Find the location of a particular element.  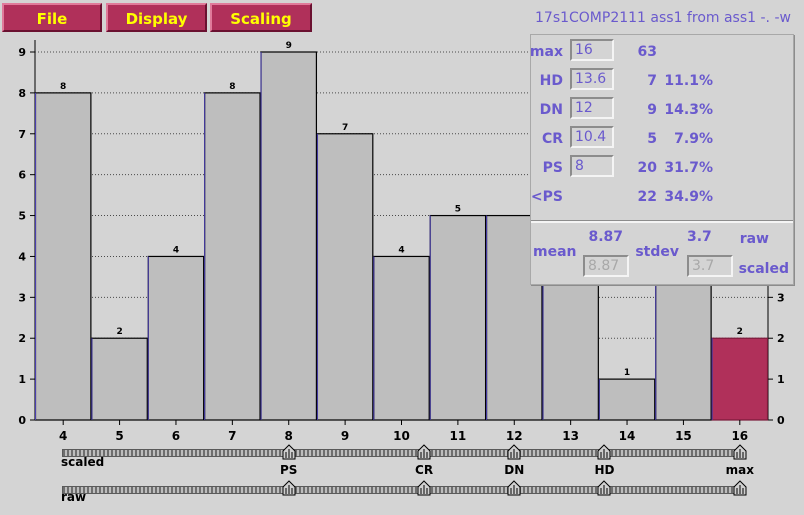

x-tick-label: 5 is located at coordinates (119, 435).